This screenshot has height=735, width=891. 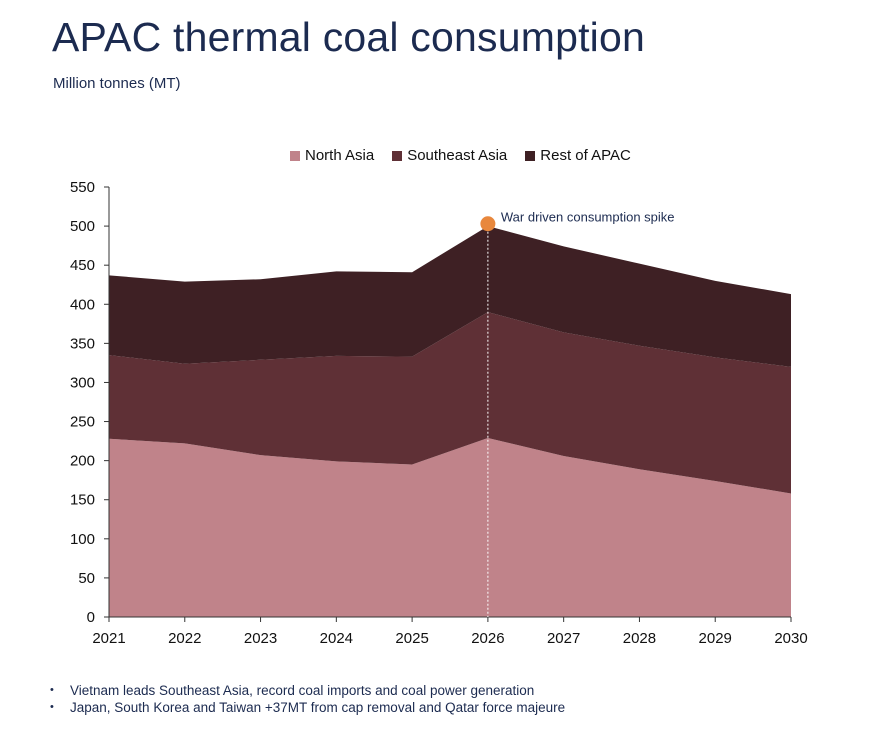 I want to click on x-tick-label: 2023, so click(x=260, y=638).